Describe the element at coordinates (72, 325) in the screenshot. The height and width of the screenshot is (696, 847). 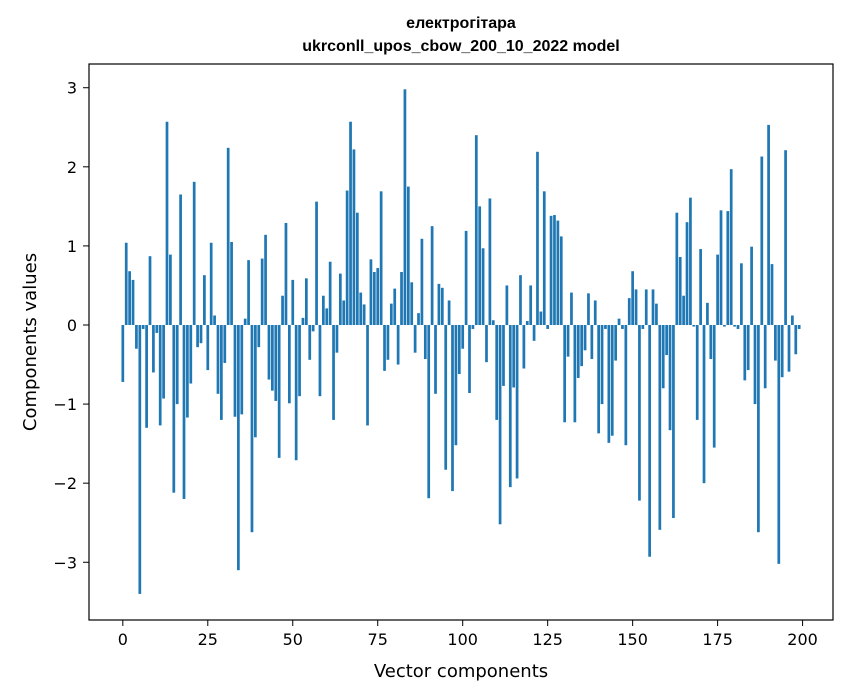
I see `y-tick-label: 0` at that location.